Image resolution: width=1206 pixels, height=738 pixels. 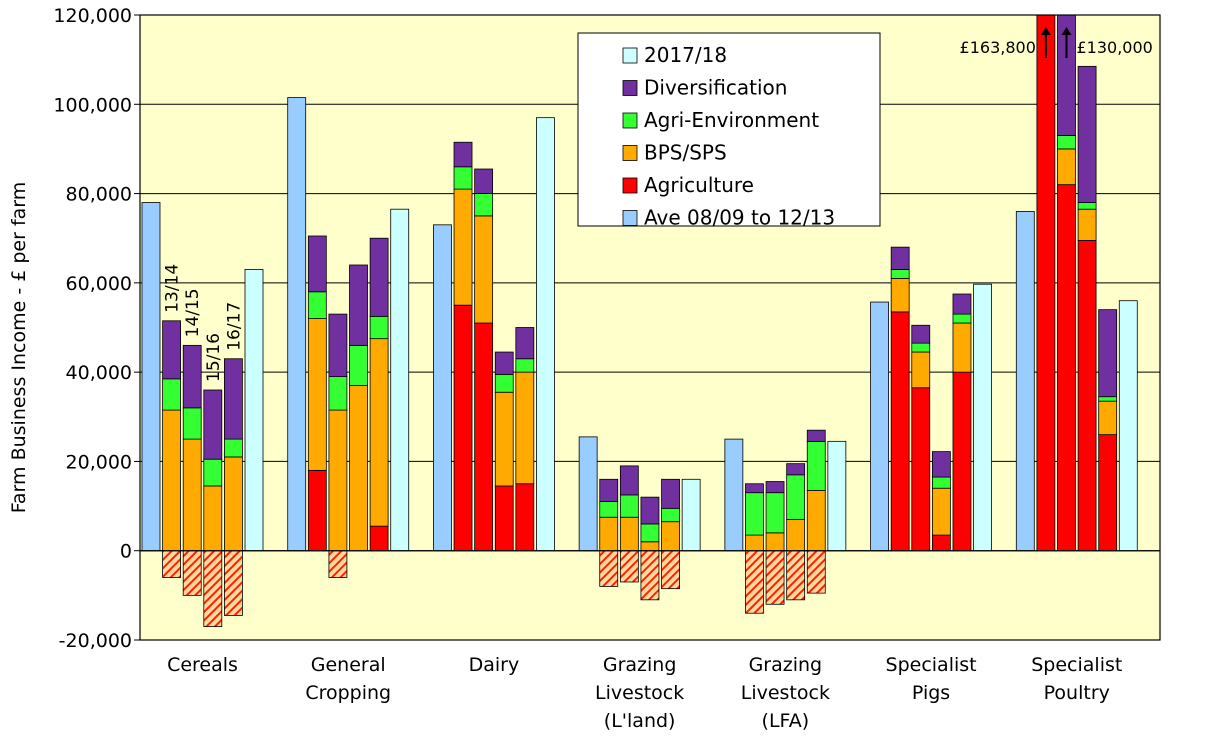 I want to click on category-label: Dairy, so click(x=494, y=665).